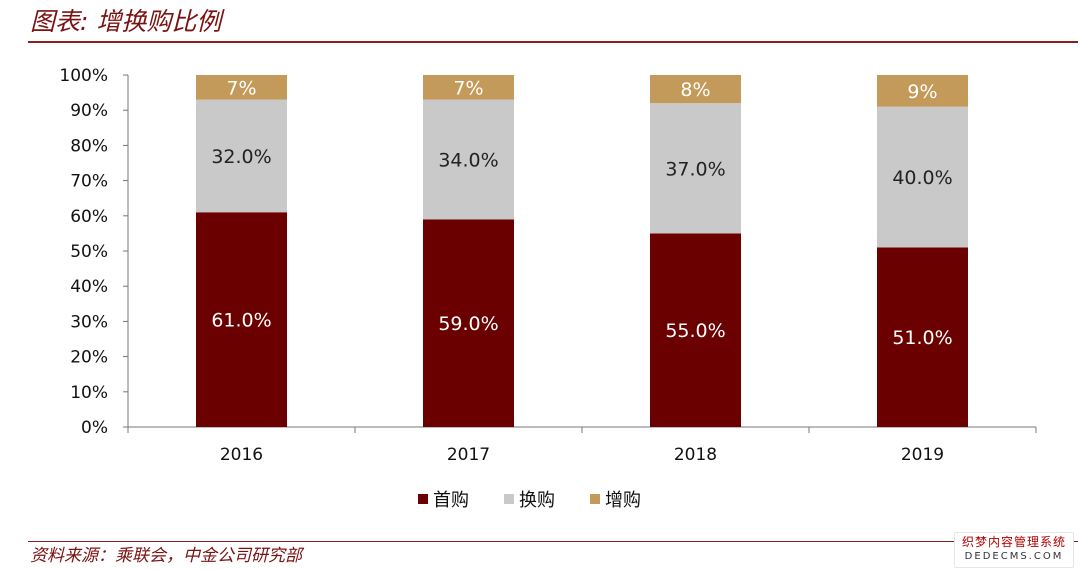 The width and height of the screenshot is (1080, 570). What do you see at coordinates (582, 445) in the screenshot?
I see `x-axis: 2016 2017 2018 2019` at bounding box center [582, 445].